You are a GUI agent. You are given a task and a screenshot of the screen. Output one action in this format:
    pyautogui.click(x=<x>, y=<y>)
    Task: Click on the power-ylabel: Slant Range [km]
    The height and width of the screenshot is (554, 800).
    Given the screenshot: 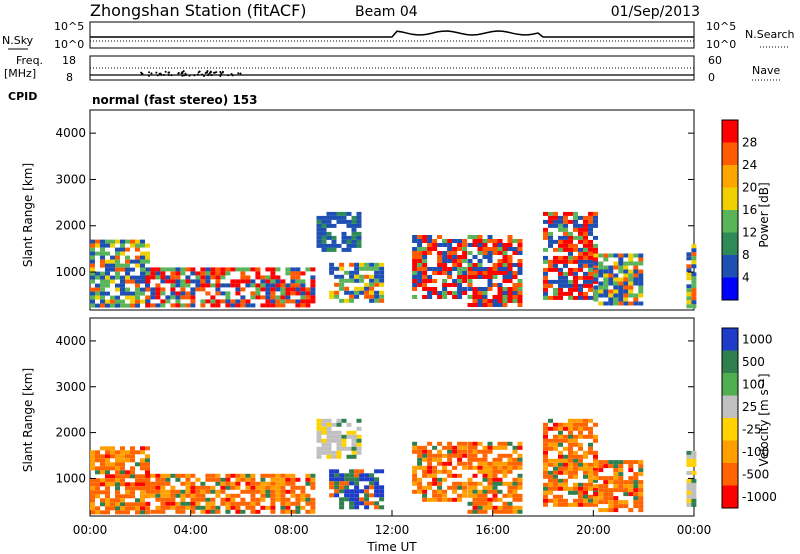 What is the action you would take?
    pyautogui.click(x=28, y=215)
    